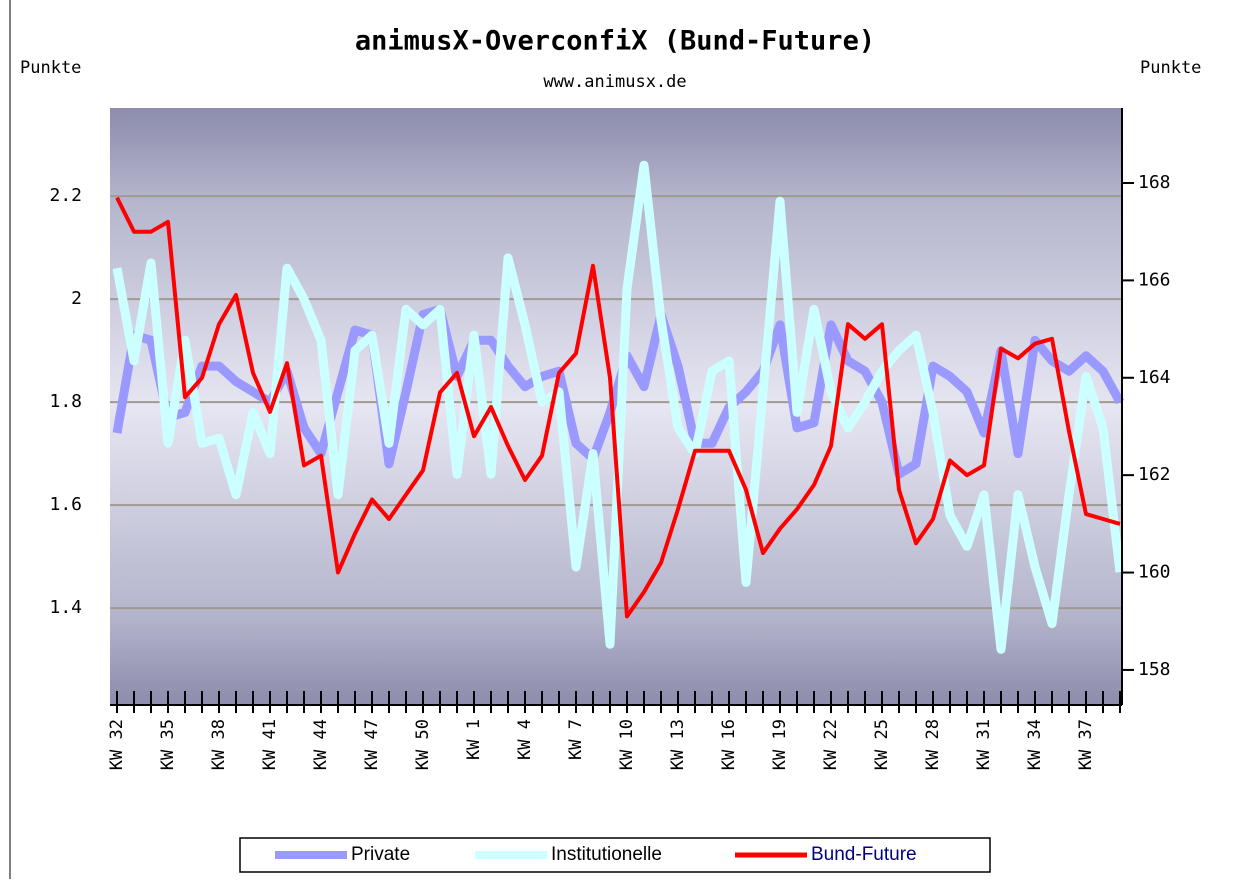 The width and height of the screenshot is (1246, 883). I want to click on y-tick-label: 1.6, so click(65, 504).